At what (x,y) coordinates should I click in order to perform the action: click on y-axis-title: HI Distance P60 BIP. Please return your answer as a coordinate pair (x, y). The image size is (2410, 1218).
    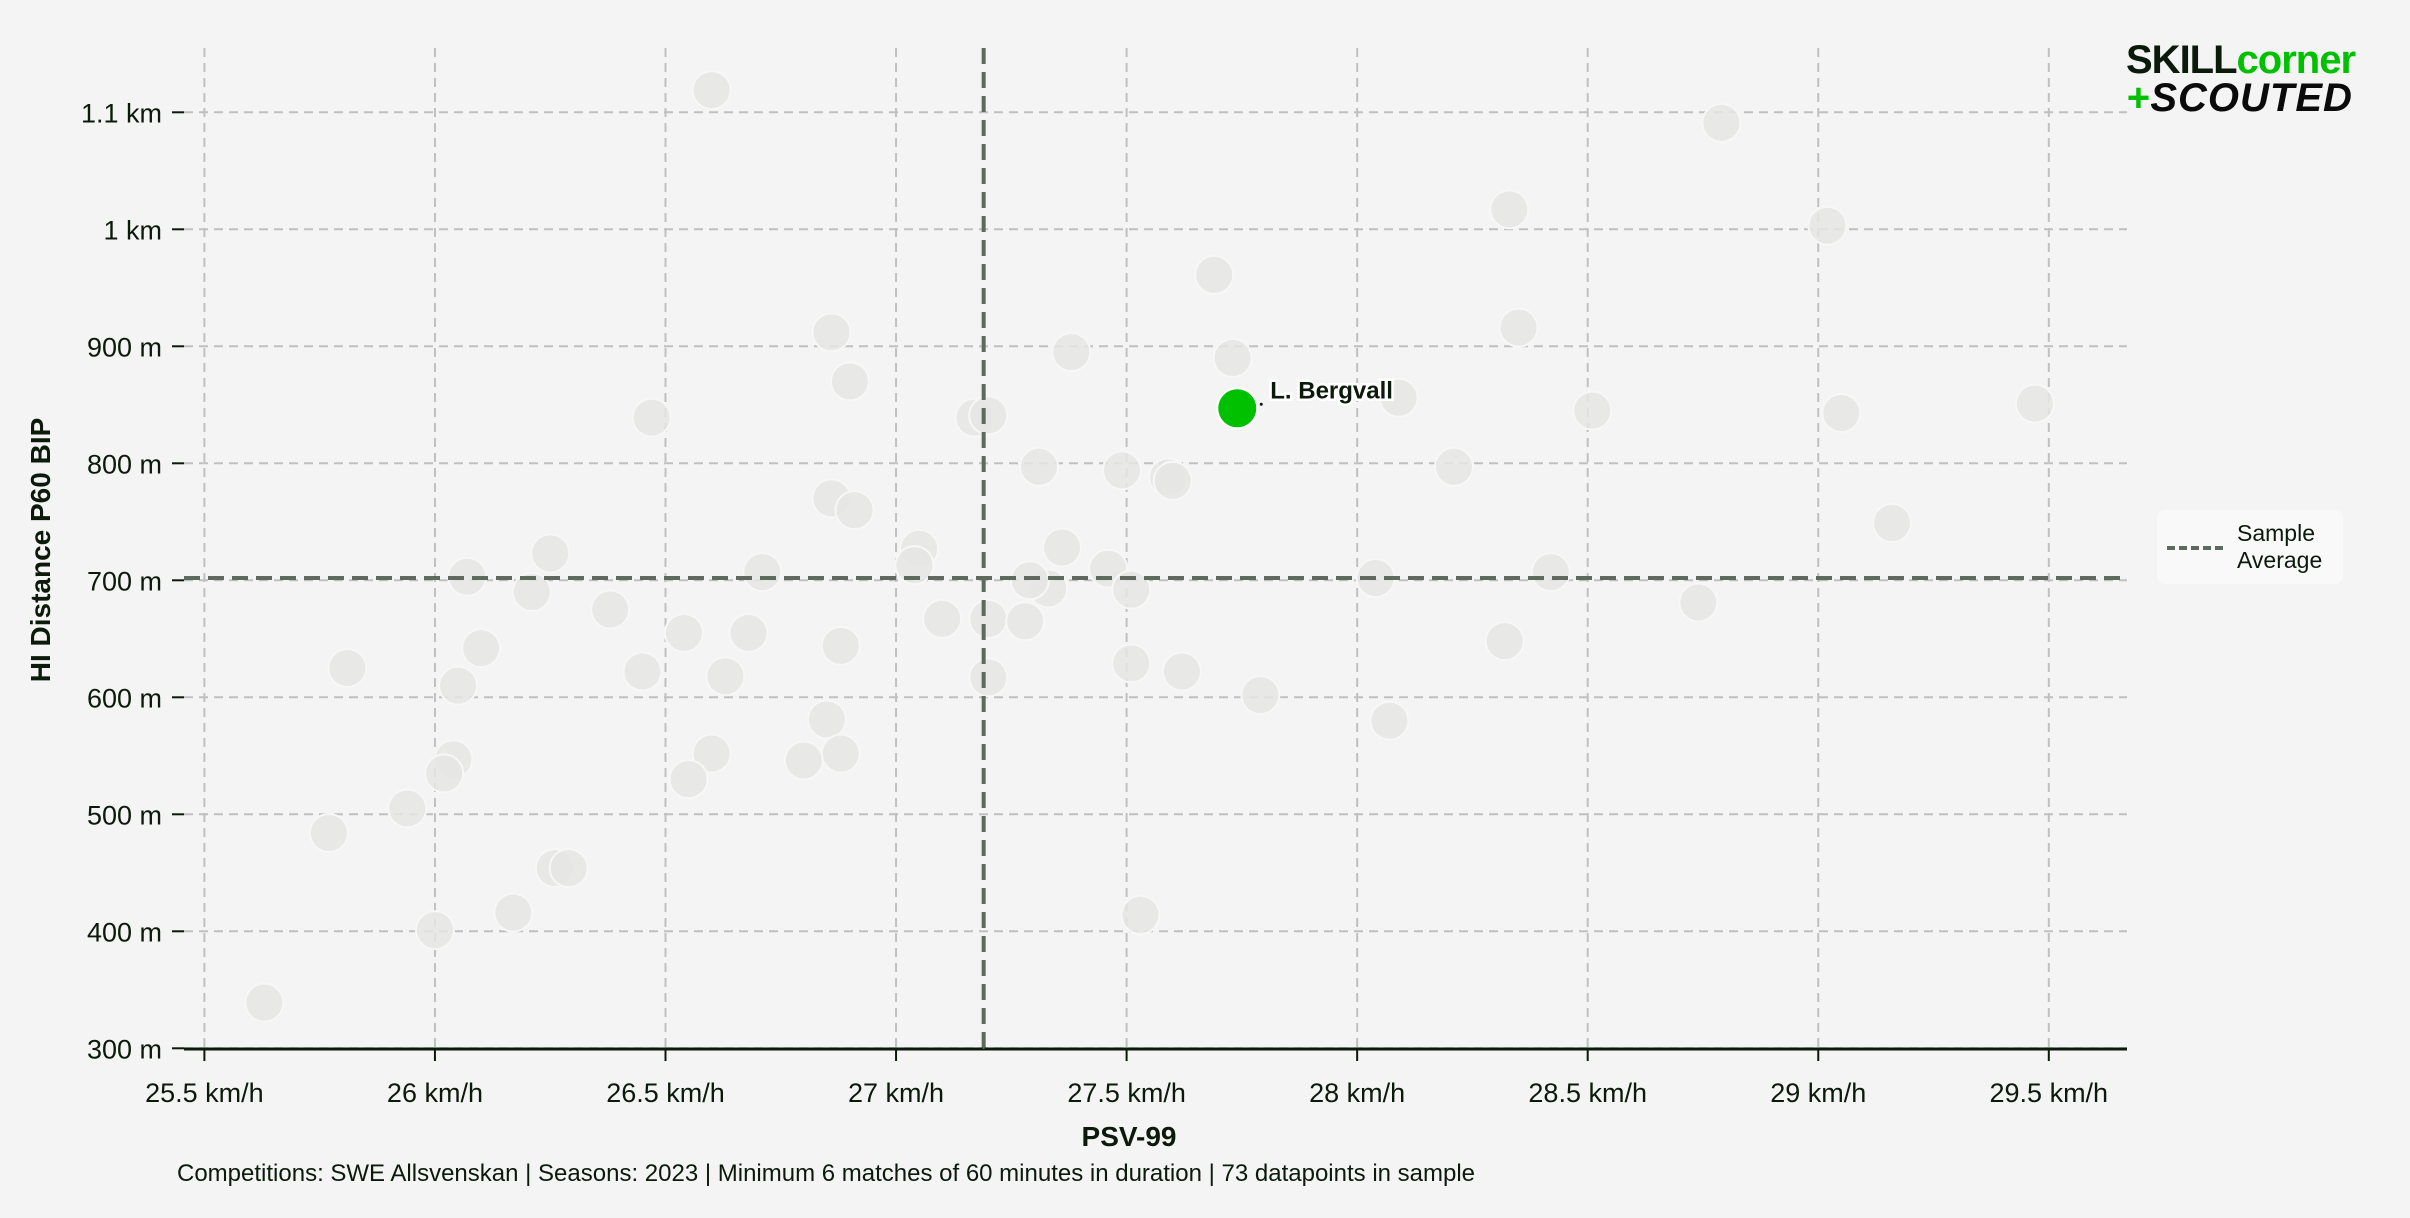
    Looking at the image, I should click on (40, 550).